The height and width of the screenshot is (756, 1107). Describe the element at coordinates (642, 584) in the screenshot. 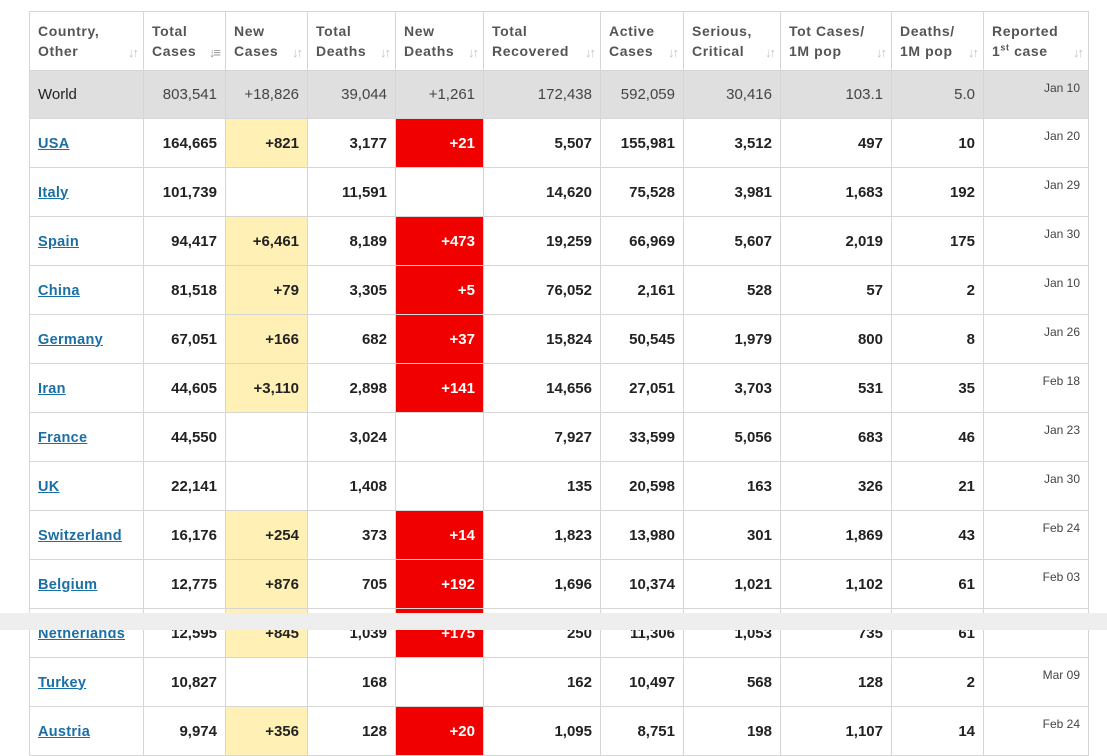

I see `active-cases-cell: 10,374` at that location.